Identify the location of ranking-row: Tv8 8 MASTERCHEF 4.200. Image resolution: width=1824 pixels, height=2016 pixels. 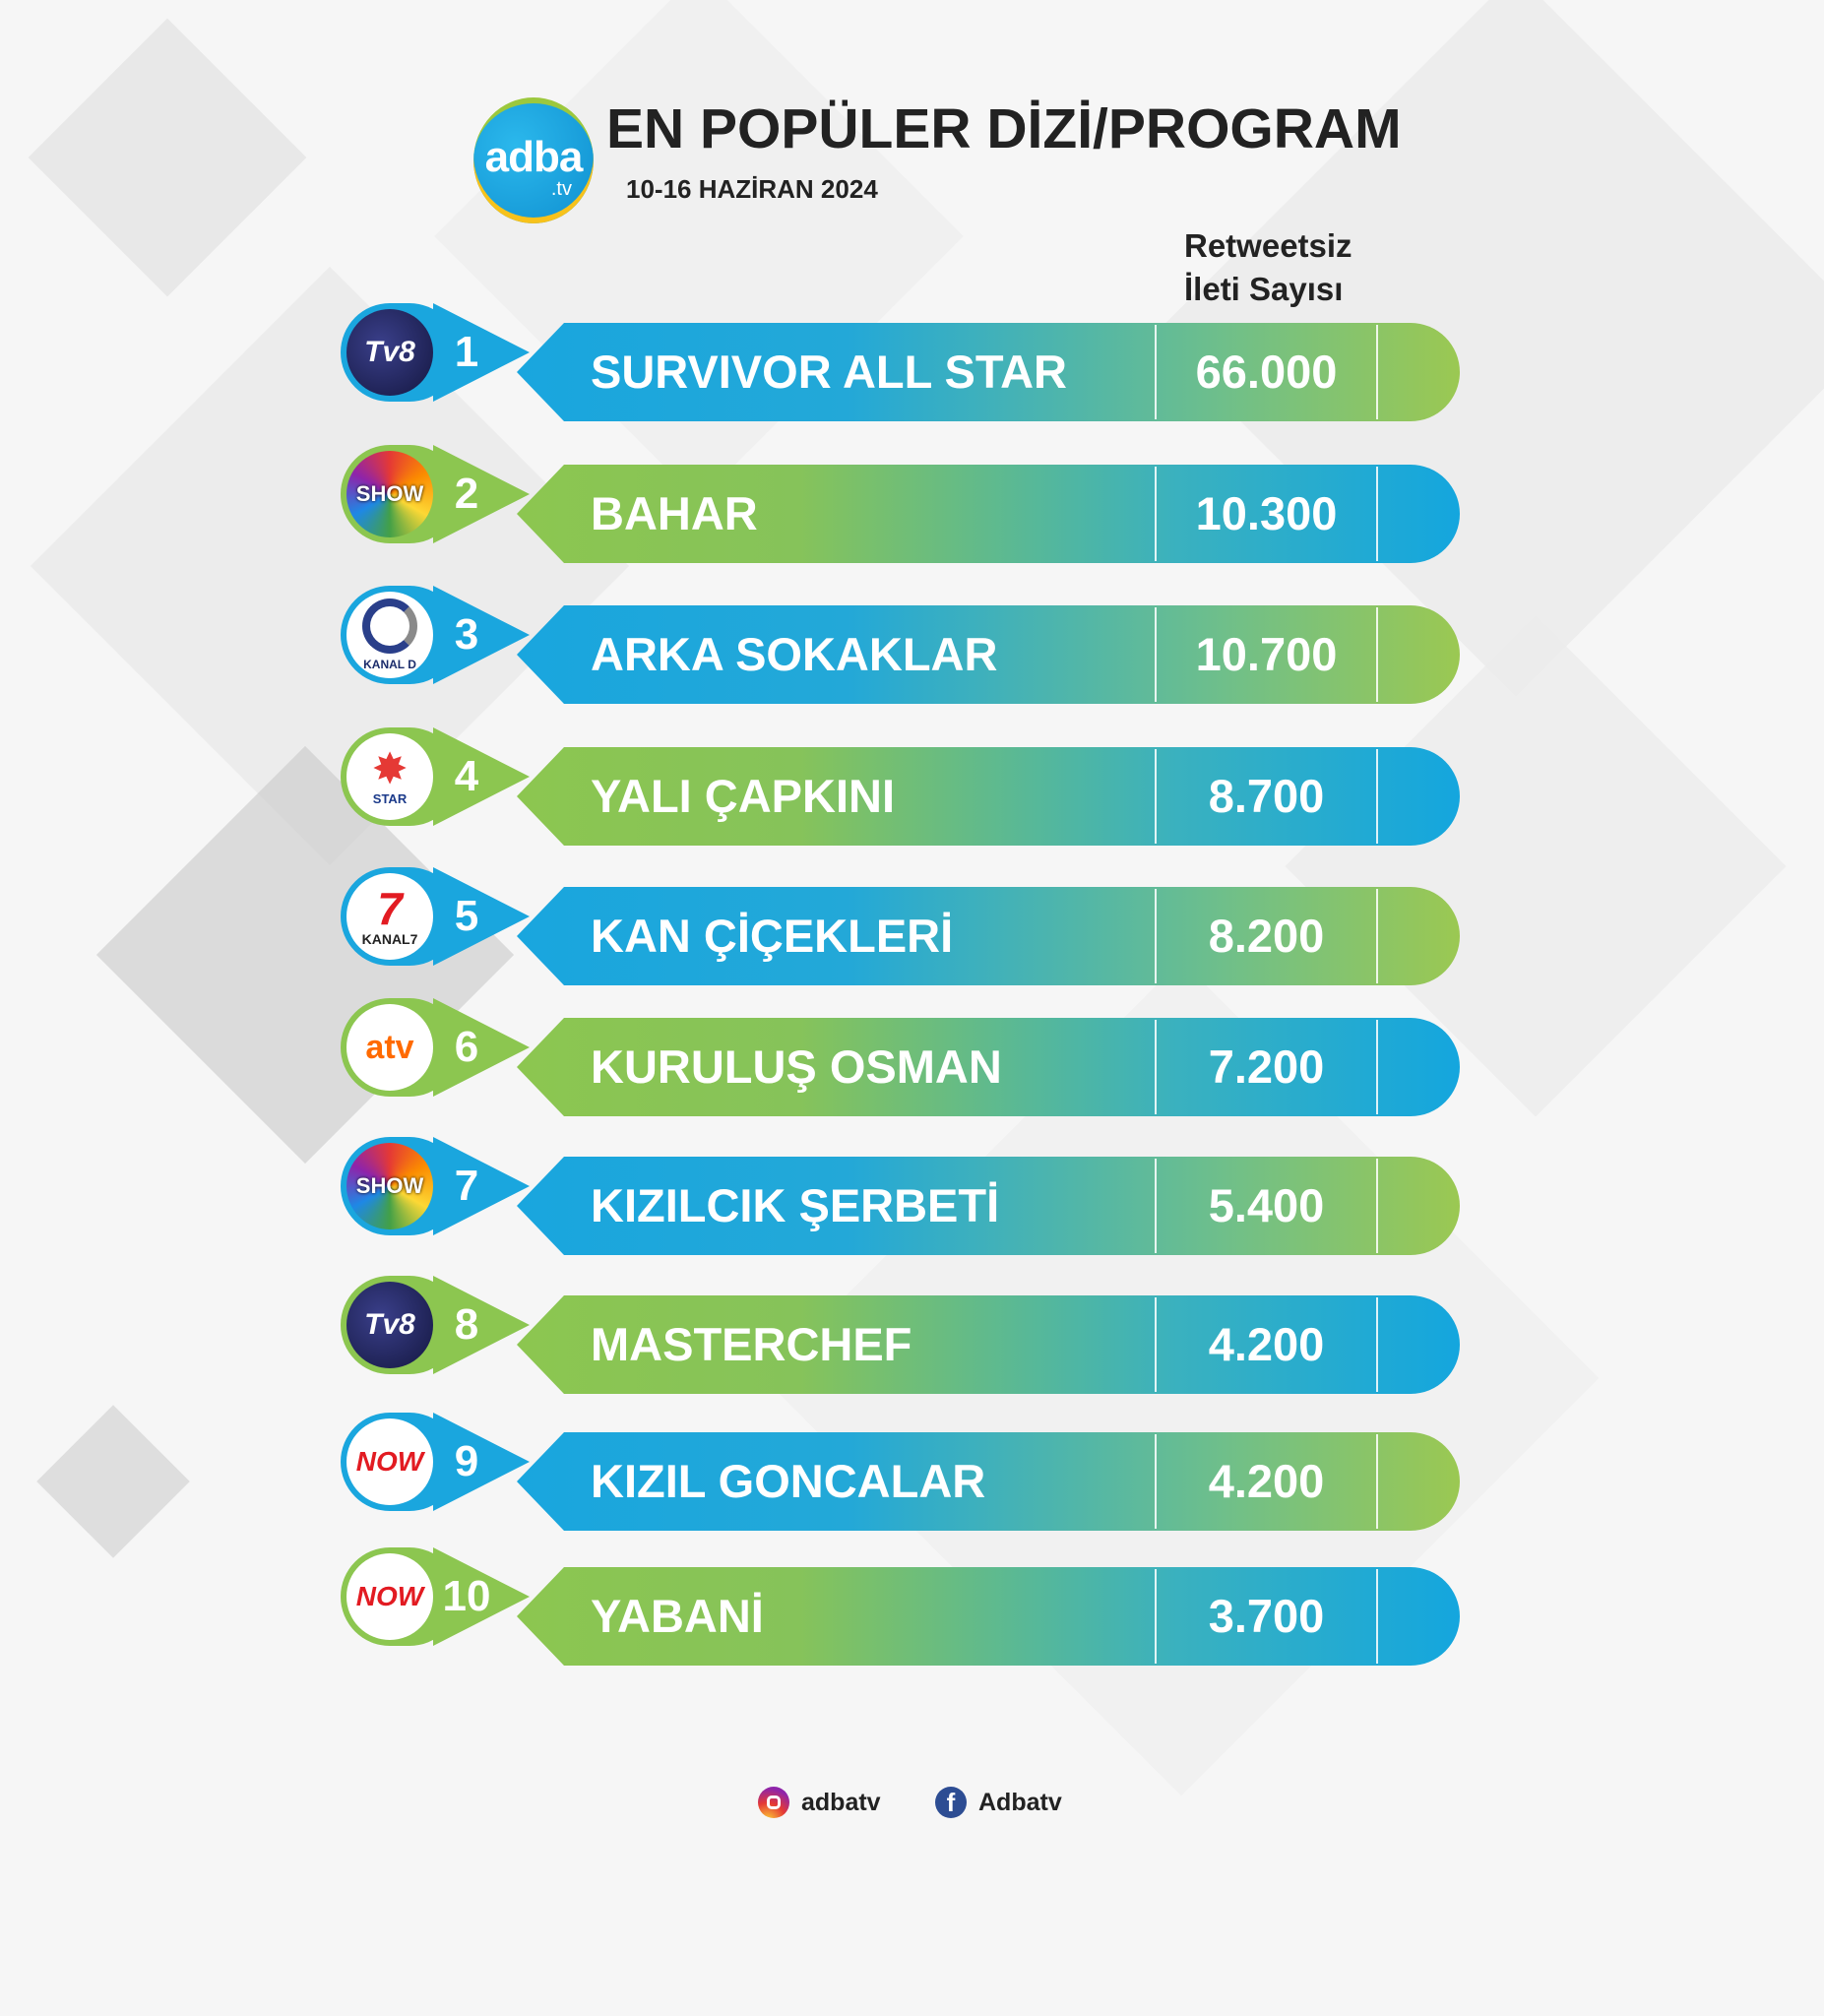
(912, 1335).